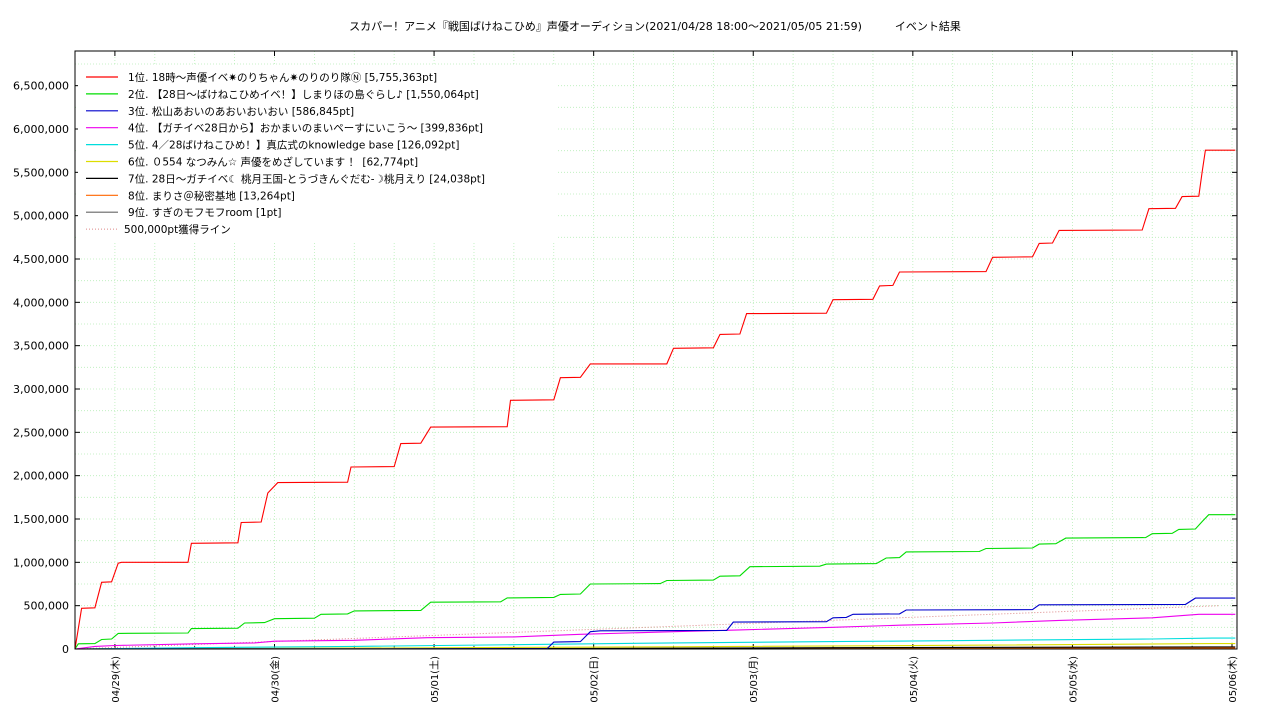 The width and height of the screenshot is (1280, 720). I want to click on x-tick-label: 05/04(火), so click(914, 679).